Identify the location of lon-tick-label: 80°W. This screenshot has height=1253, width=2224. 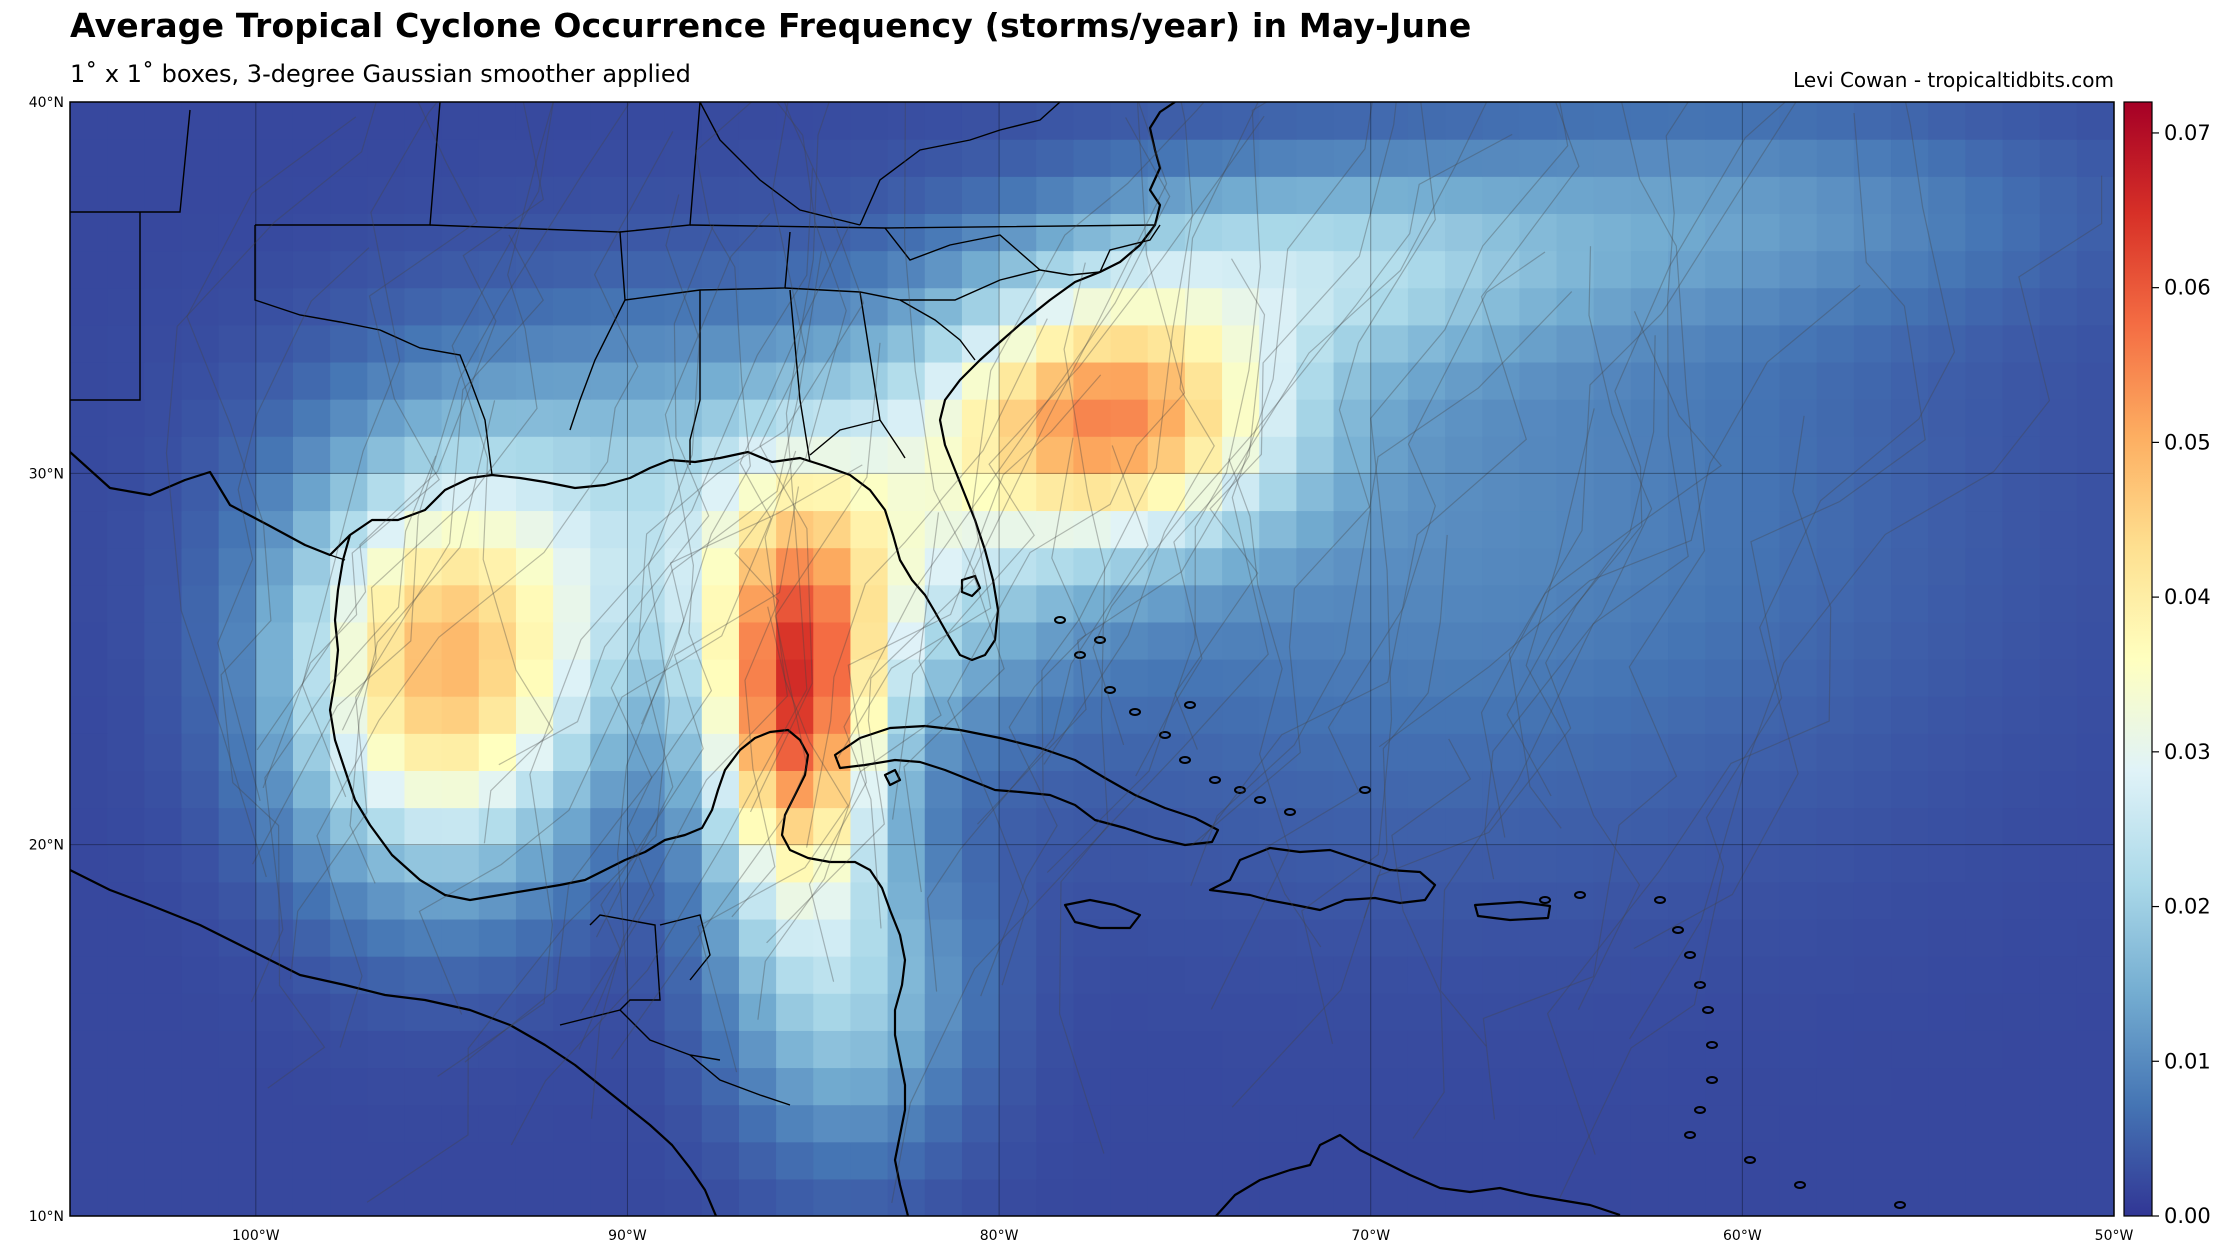
(999, 1236).